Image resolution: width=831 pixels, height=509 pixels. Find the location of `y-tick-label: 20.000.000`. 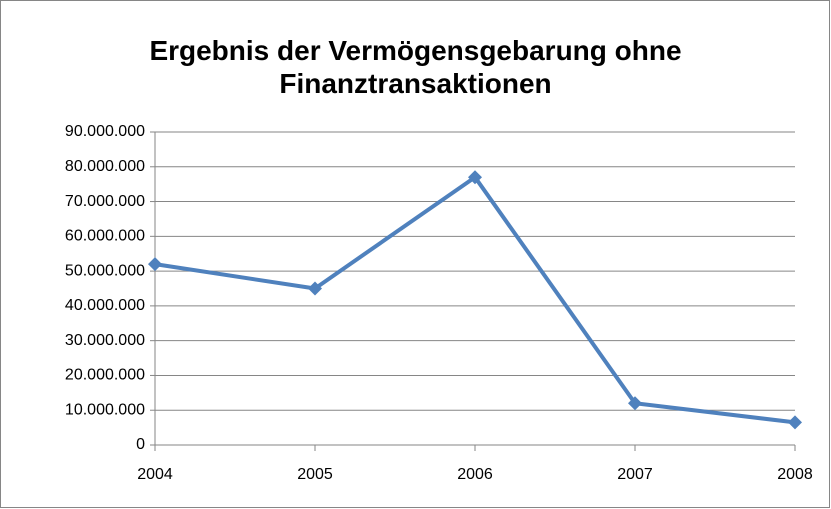

y-tick-label: 20.000.000 is located at coordinates (105, 375).